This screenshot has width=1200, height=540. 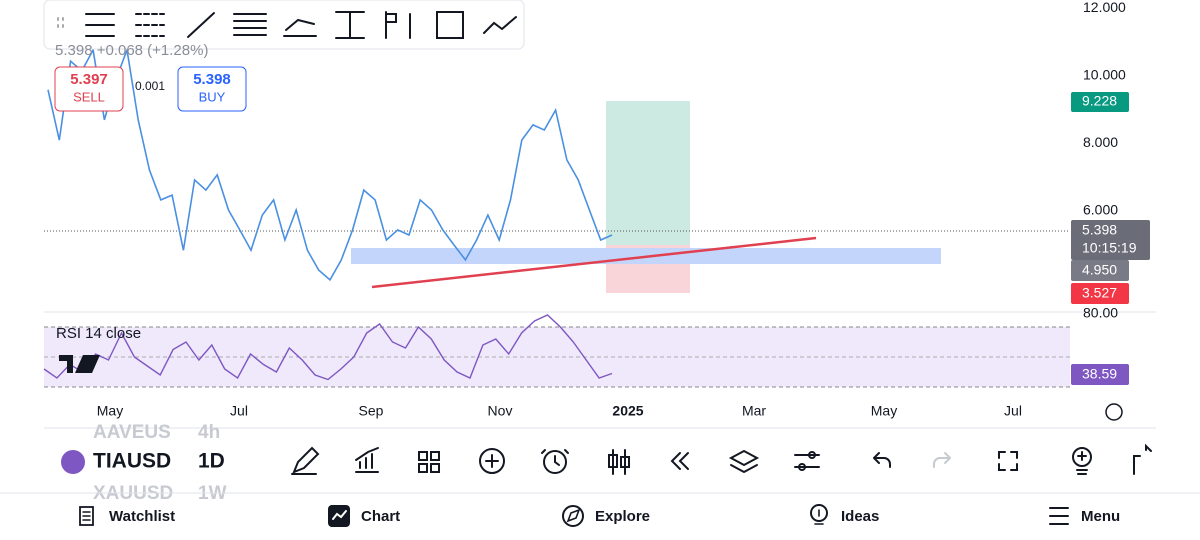 I want to click on spread: 0.001, so click(x=150, y=86).